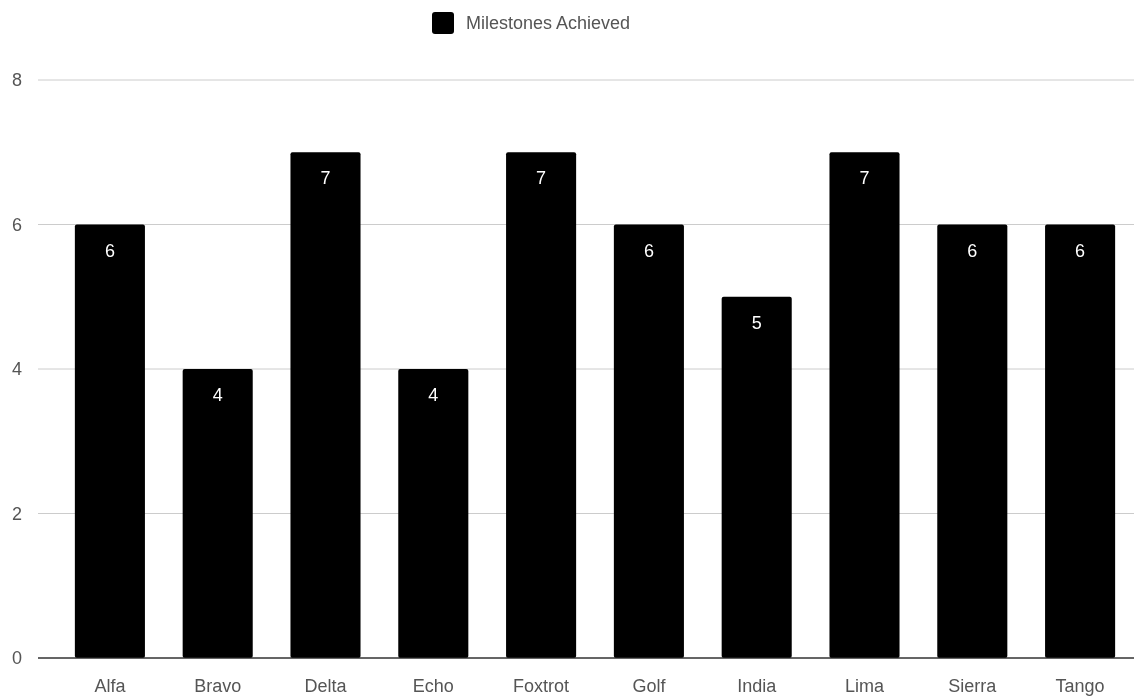 The width and height of the screenshot is (1139, 700). Describe the element at coordinates (973, 686) in the screenshot. I see `x-tick-label: Sierra` at that location.